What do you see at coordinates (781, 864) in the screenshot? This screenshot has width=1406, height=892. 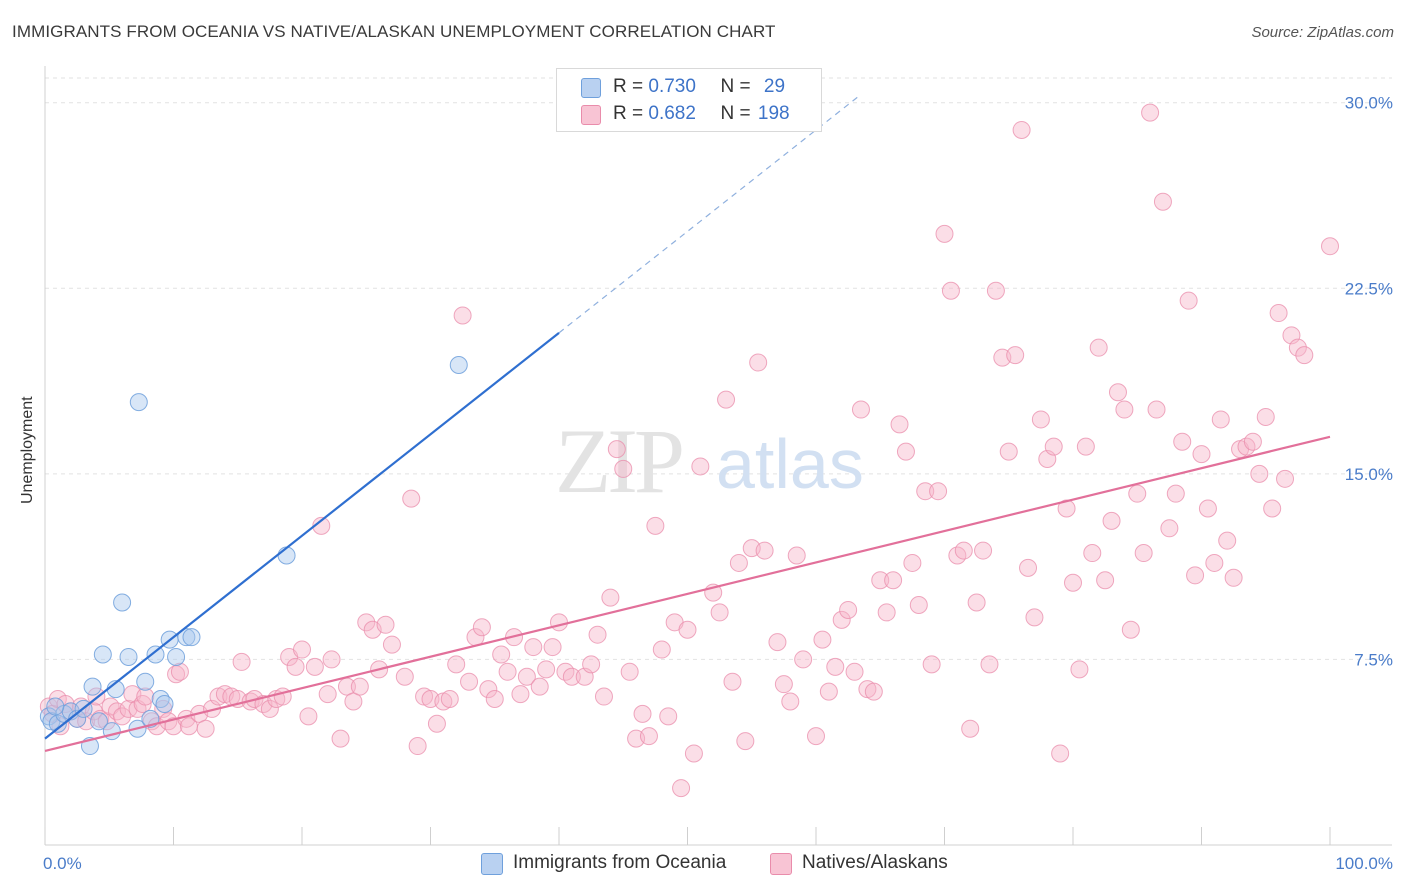 I see `series-swatch-natives` at bounding box center [781, 864].